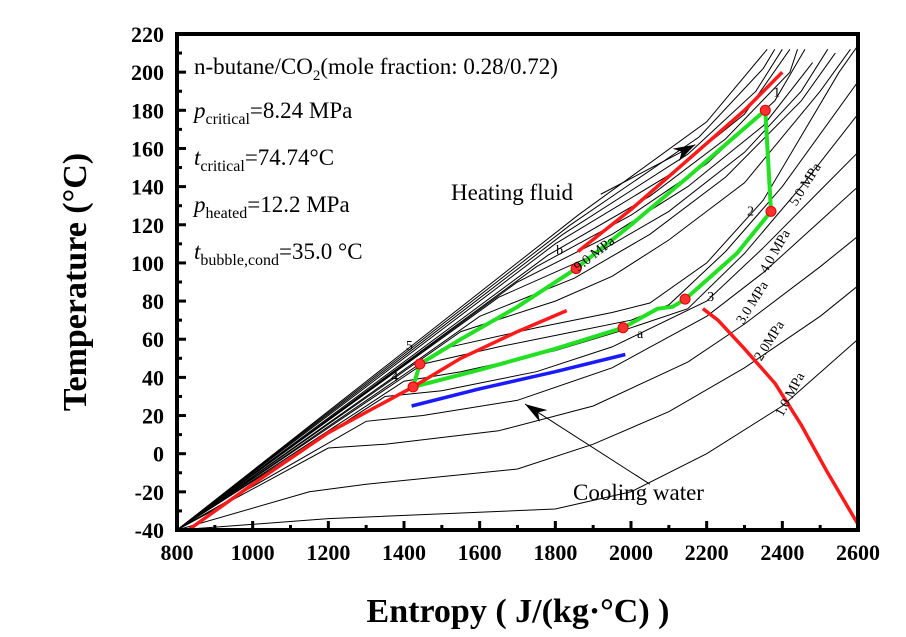 The image size is (906, 637). What do you see at coordinates (376, 69) in the screenshot?
I see `mixture-label: n-butane/CO2(mole fraction: 0.28/0.72)` at bounding box center [376, 69].